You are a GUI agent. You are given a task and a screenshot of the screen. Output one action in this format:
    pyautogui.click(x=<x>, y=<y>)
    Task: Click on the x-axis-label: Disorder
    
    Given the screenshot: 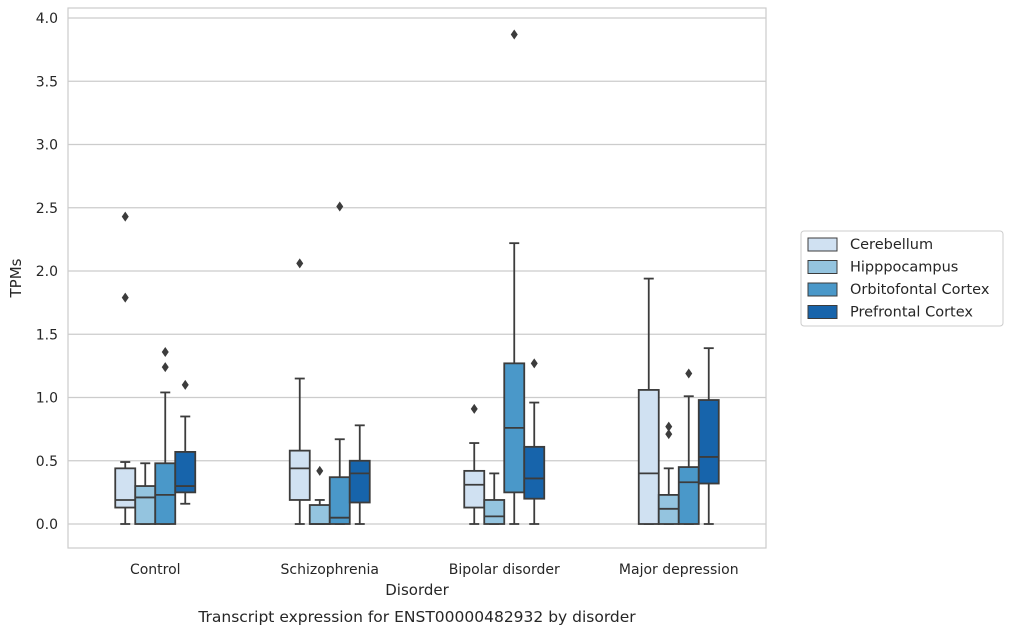 What is the action you would take?
    pyautogui.click(x=417, y=590)
    